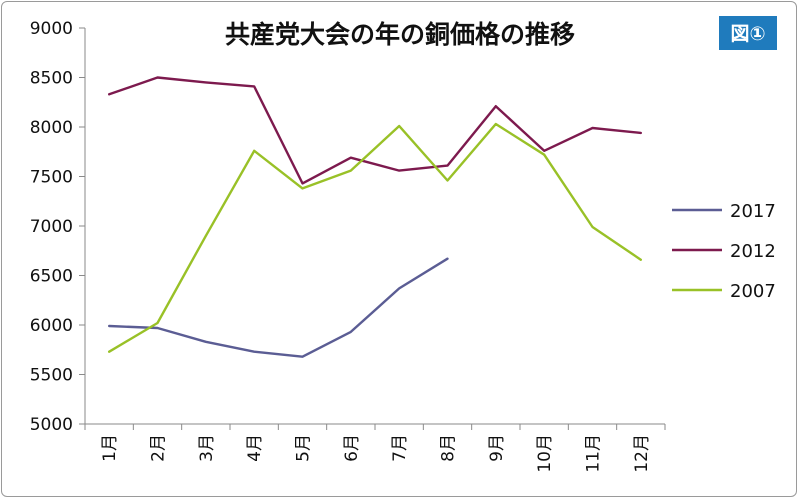 This screenshot has height=500, width=800. Describe the element at coordinates (51, 79) in the screenshot. I see `y-tick-label: 8500` at that location.